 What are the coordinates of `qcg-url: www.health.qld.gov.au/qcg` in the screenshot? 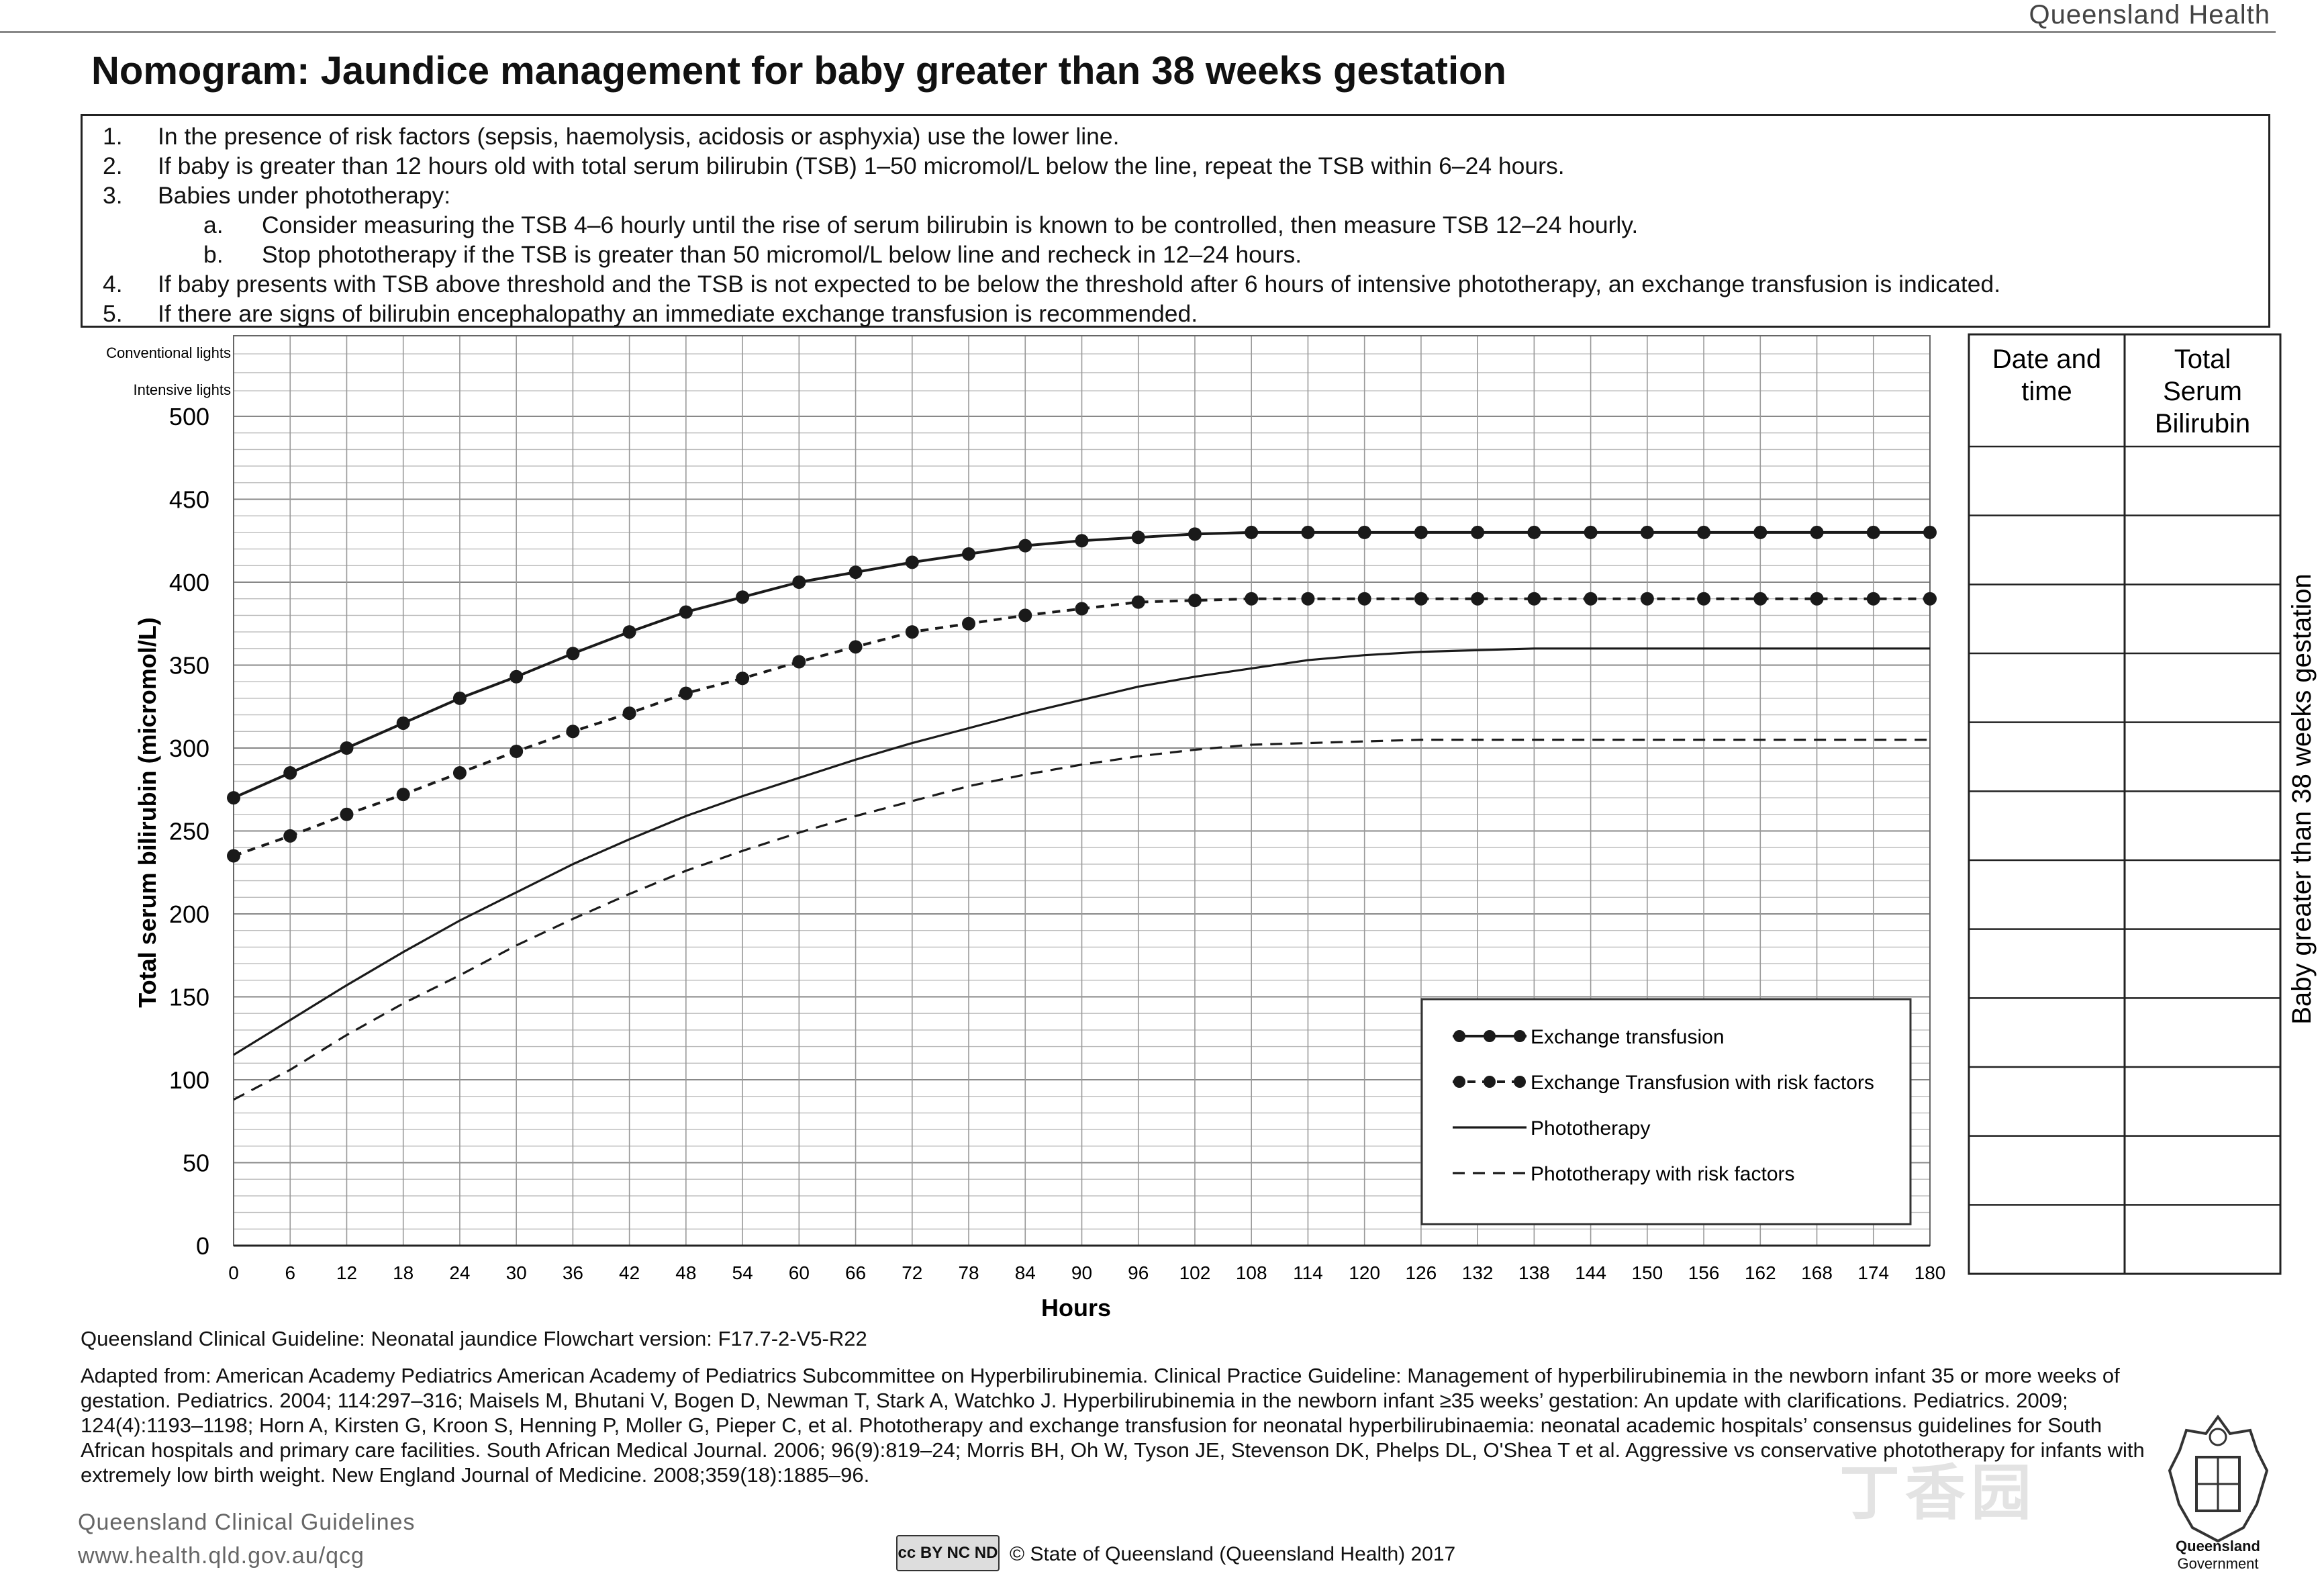 It's located at (221, 1556).